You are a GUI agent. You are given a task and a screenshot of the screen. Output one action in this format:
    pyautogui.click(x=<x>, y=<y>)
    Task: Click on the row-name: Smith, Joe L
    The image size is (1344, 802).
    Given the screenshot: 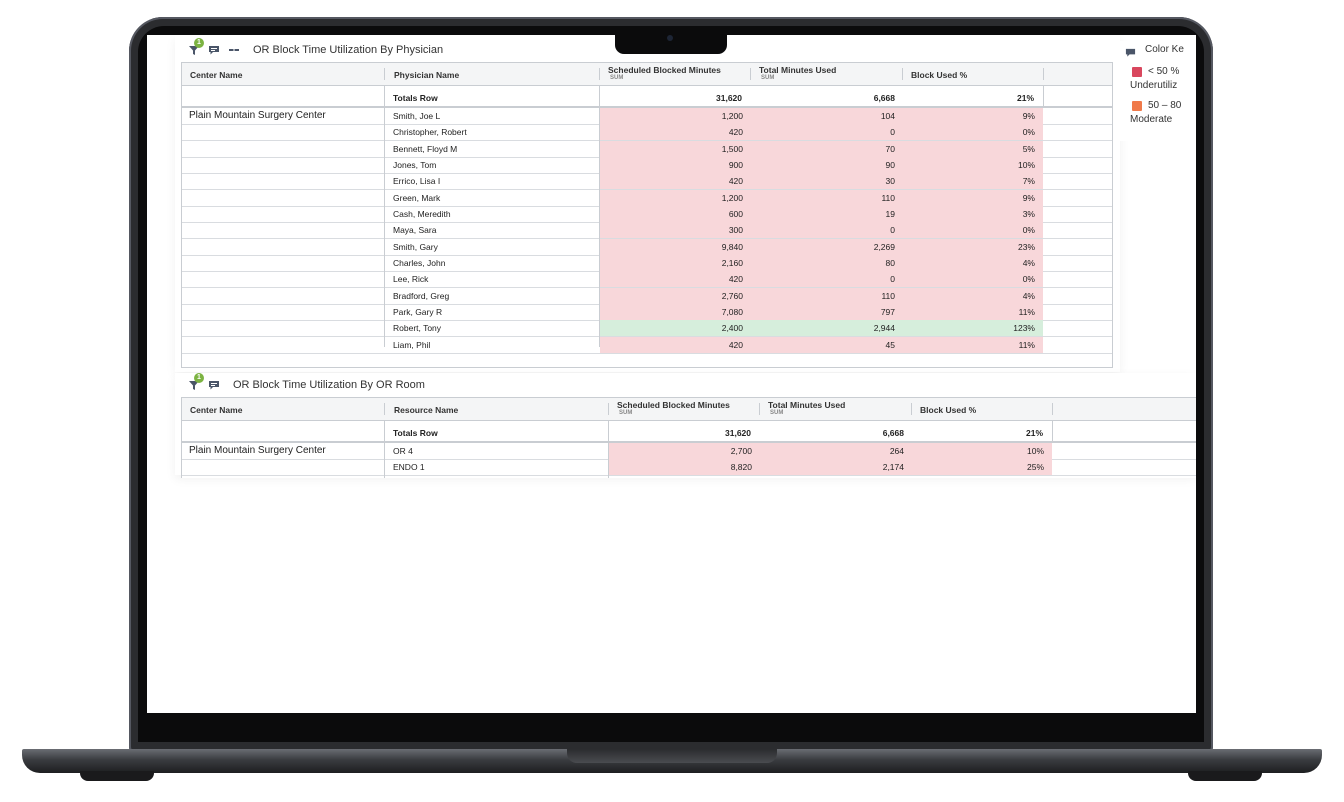 What is the action you would take?
    pyautogui.click(x=417, y=116)
    